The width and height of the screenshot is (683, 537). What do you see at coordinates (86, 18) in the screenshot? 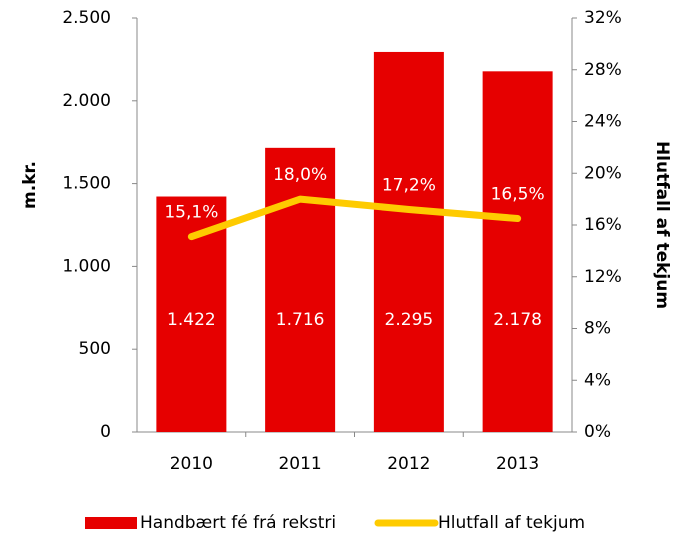
I see `y-tick-label: 2.500` at bounding box center [86, 18].